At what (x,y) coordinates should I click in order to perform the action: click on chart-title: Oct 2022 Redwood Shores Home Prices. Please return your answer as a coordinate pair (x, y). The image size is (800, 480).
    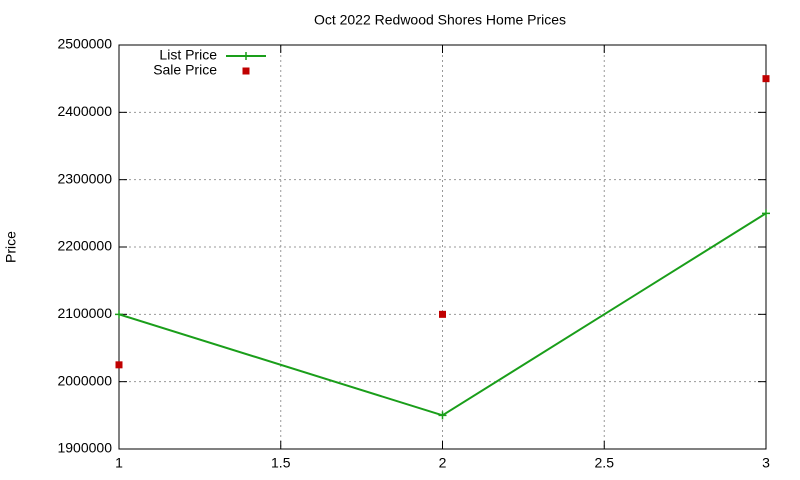
    Looking at the image, I should click on (440, 20).